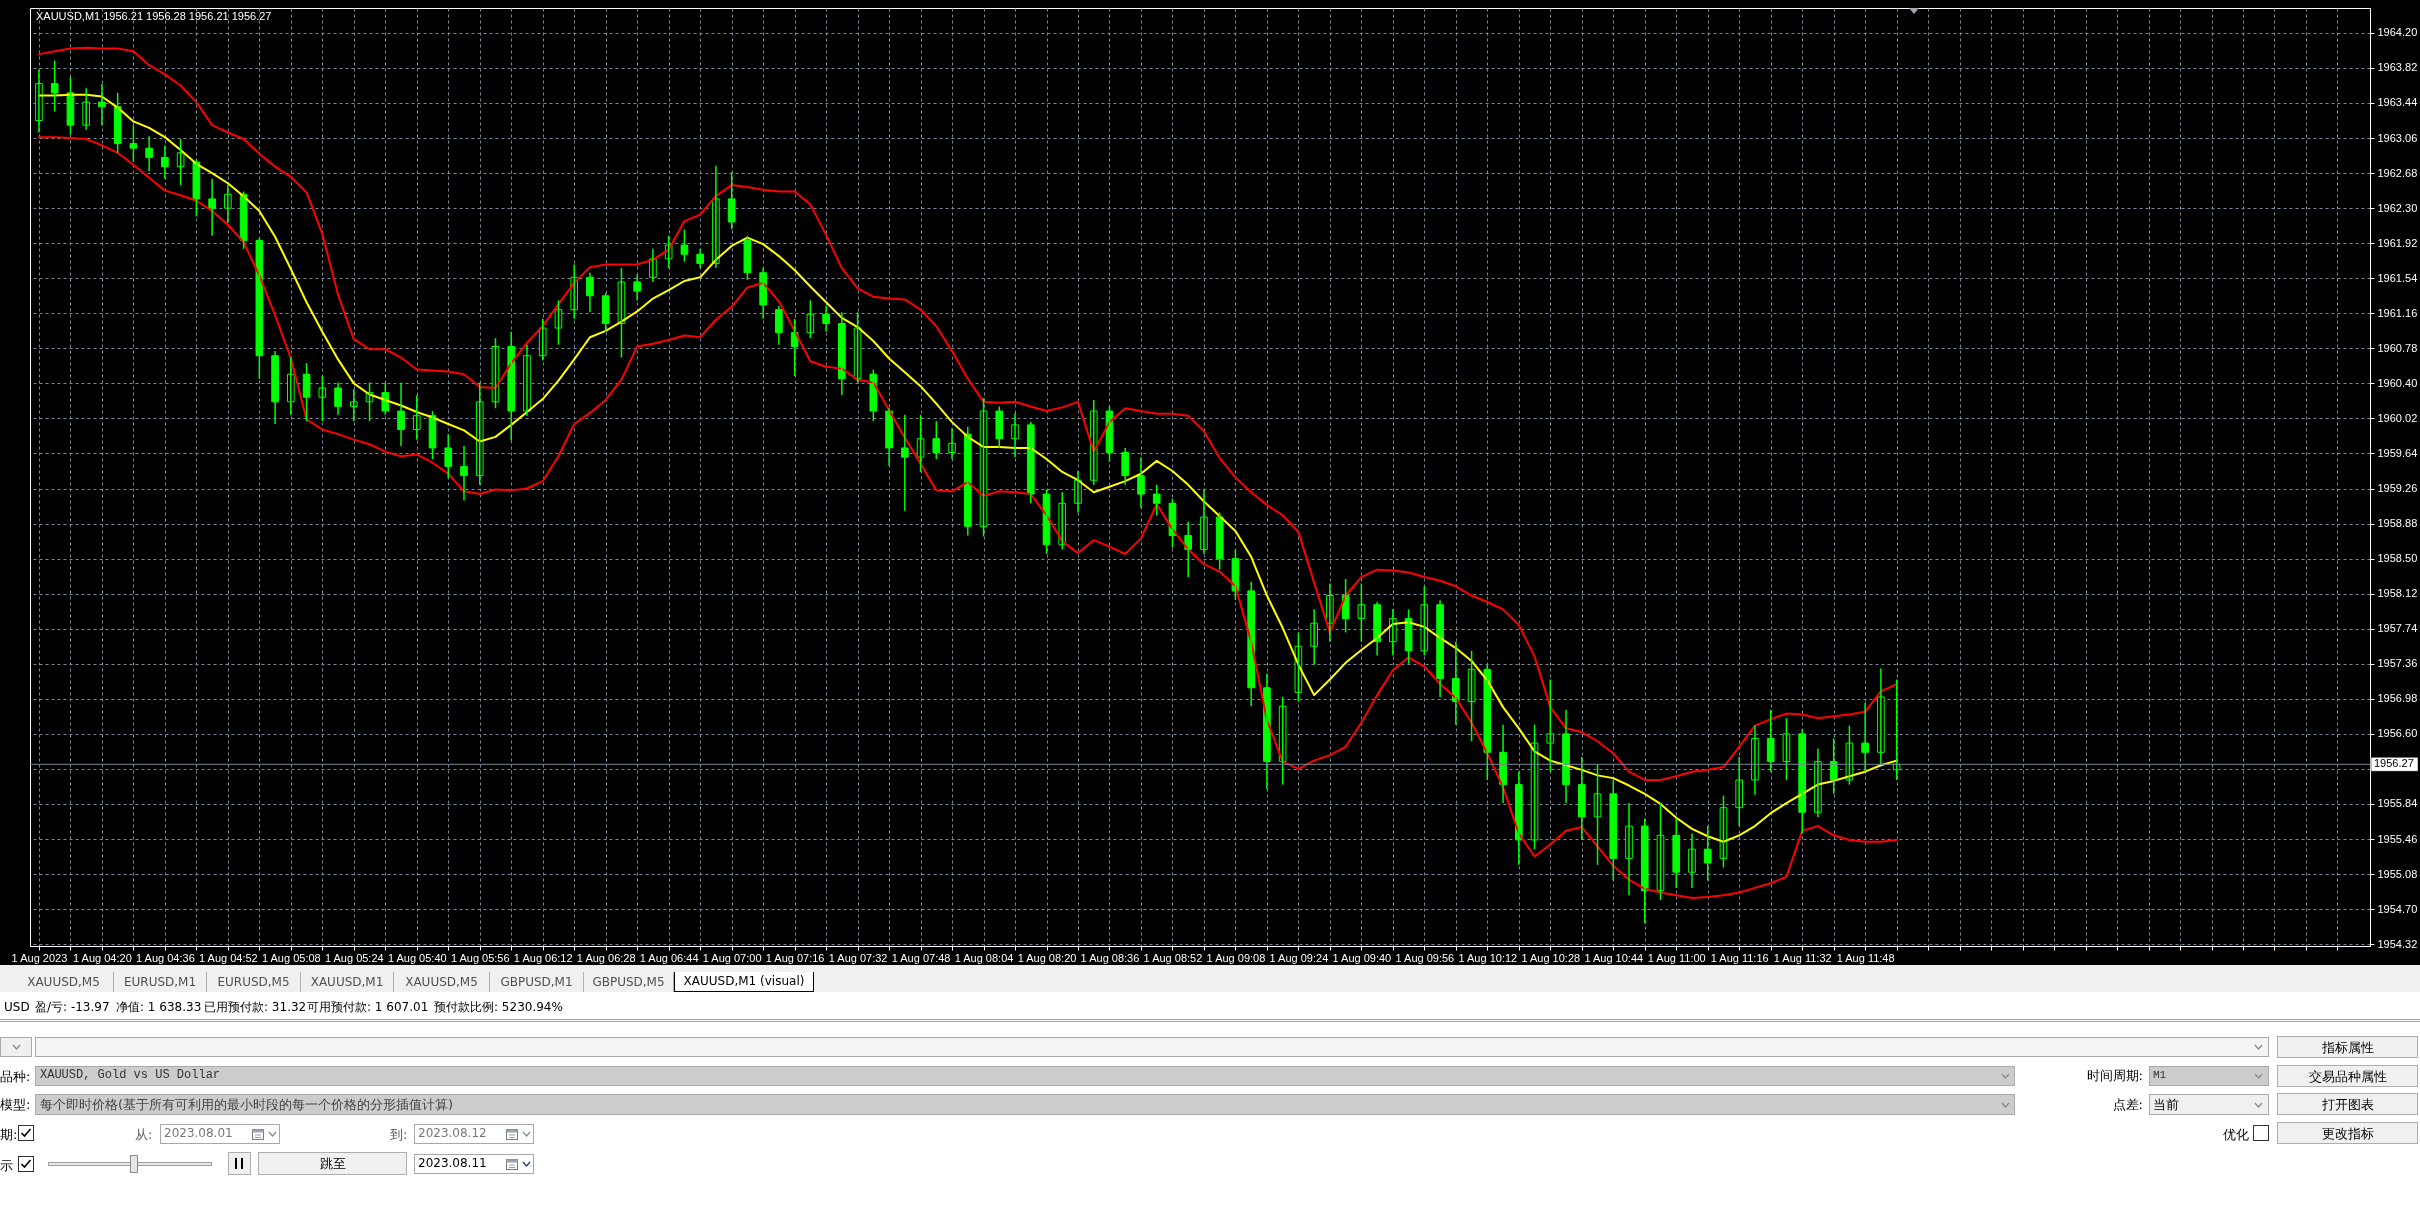 This screenshot has height=1225, width=2420. Describe the element at coordinates (1676, 957) in the screenshot. I see `x-tick-label: 1 Aug 11:00` at that location.